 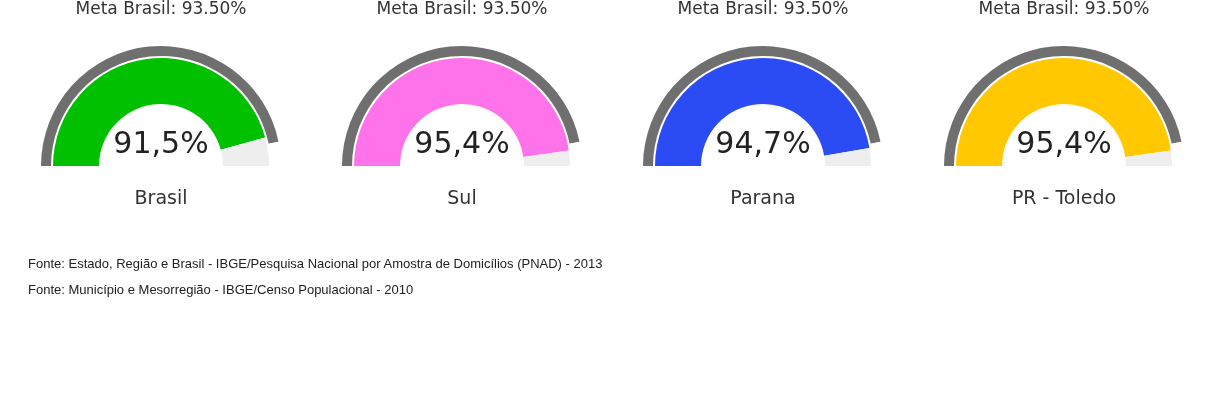 What do you see at coordinates (160, 197) in the screenshot?
I see `text: Brasil` at bounding box center [160, 197].